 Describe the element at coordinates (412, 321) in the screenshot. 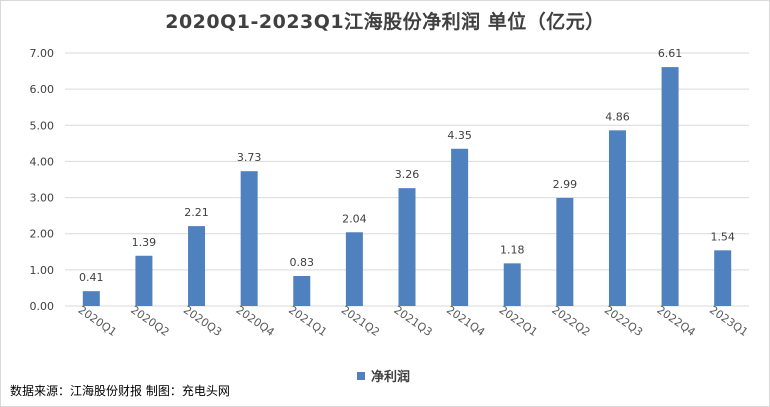

I see `x-tick-label: 2021Q3` at that location.